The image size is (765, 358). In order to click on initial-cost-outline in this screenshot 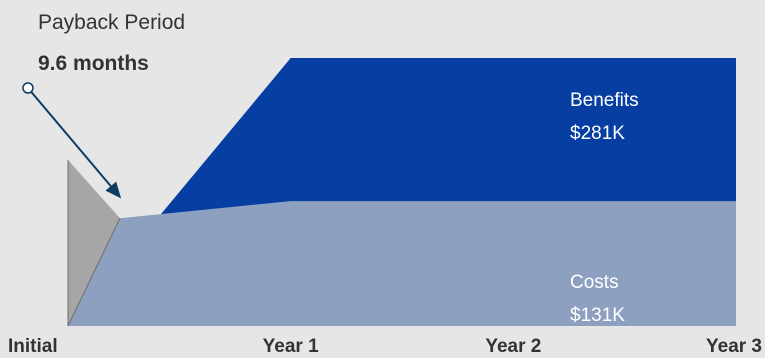, I will do `click(94, 243)`.